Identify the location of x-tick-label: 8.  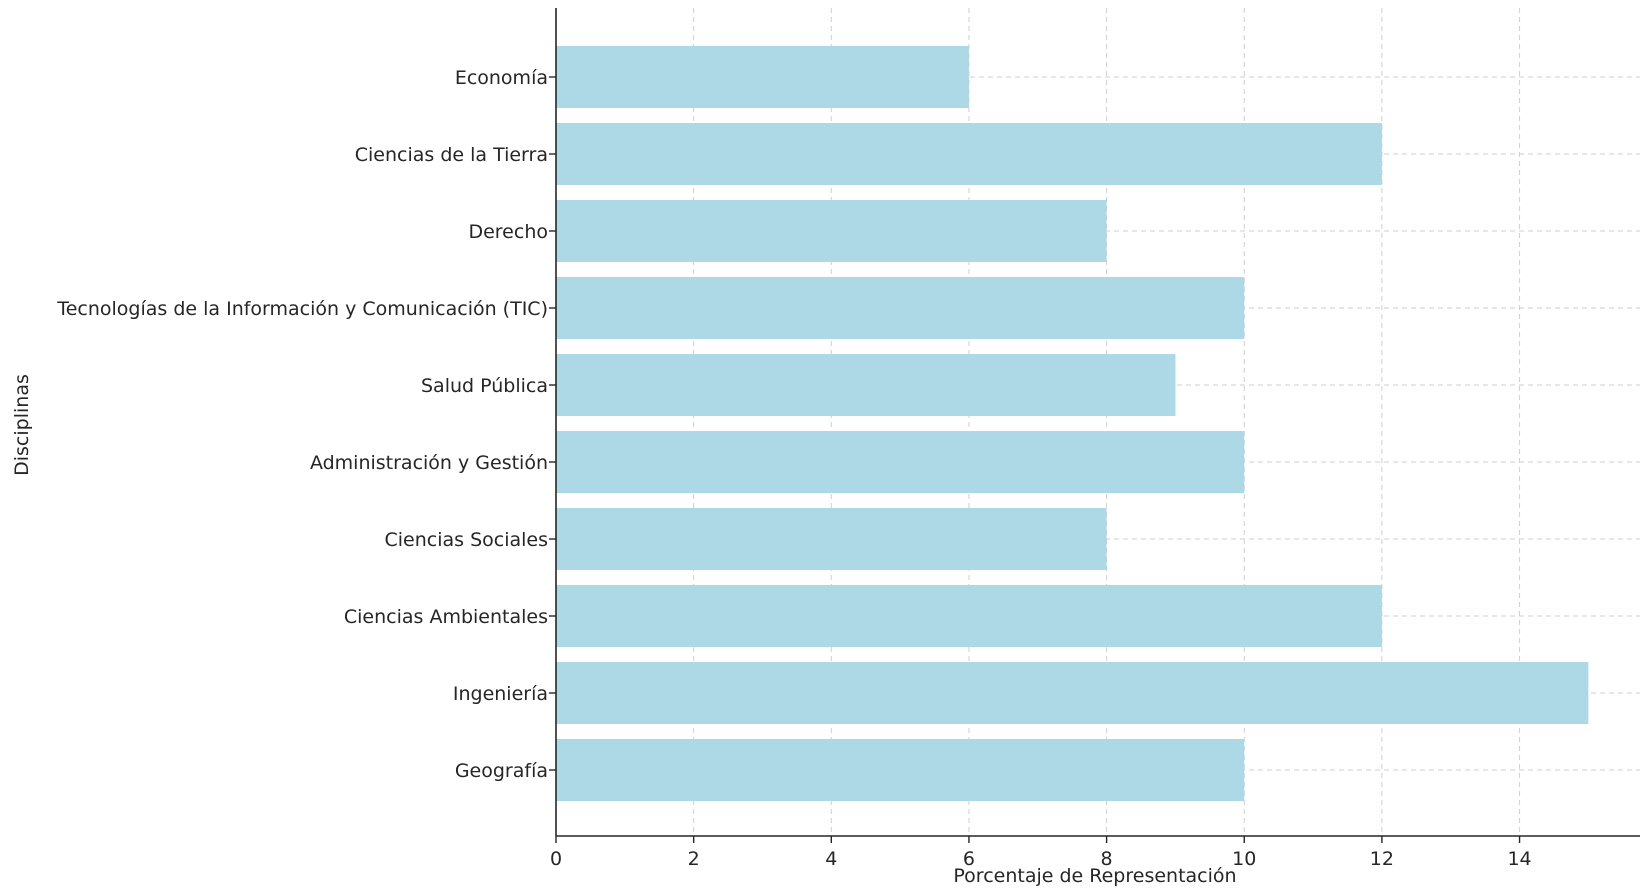
(1107, 859).